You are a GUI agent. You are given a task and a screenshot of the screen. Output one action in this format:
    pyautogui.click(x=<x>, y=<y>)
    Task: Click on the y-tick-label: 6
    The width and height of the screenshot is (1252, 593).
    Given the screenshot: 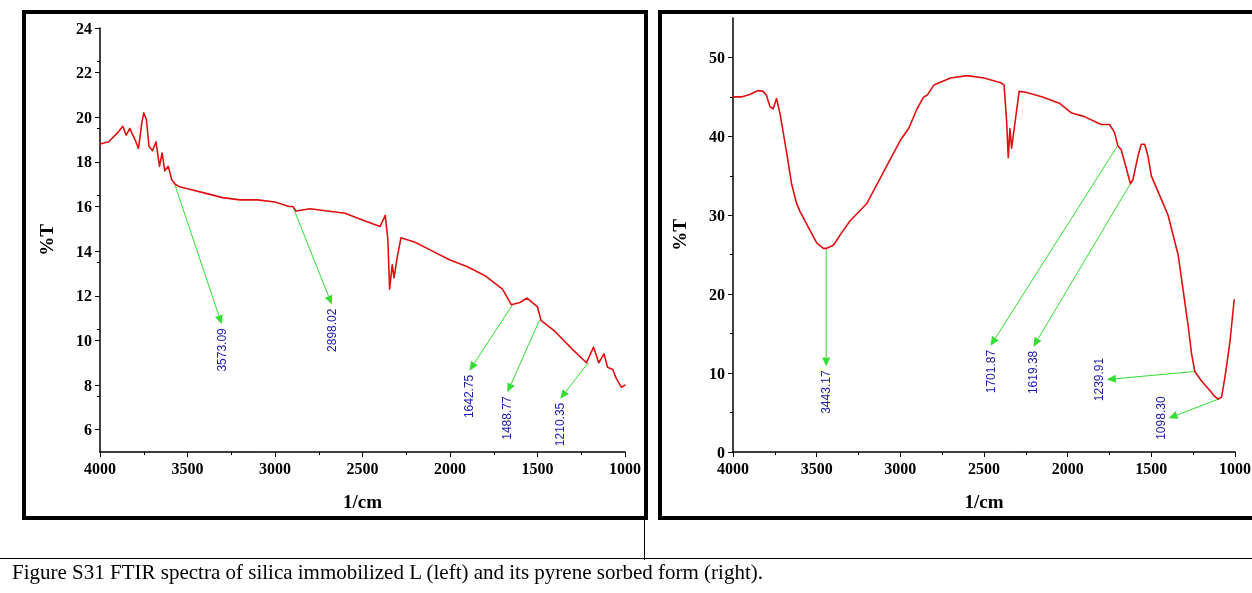 What is the action you would take?
    pyautogui.click(x=88, y=430)
    